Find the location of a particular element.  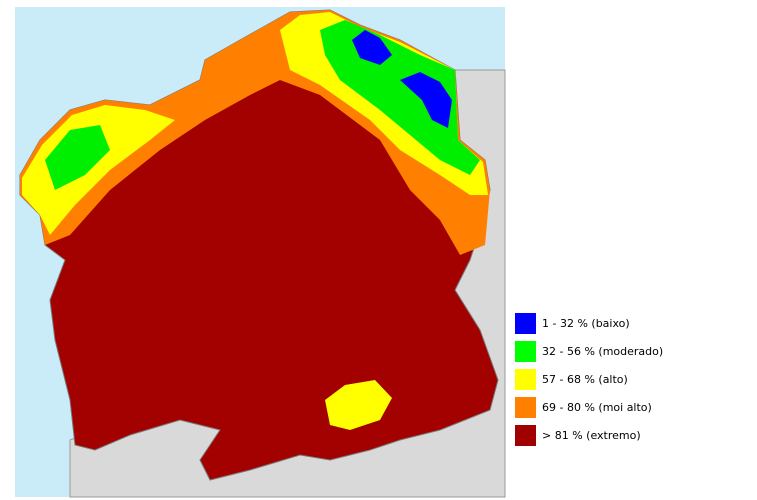

legend-label: 32 - 56 % (moderado) is located at coordinates (602, 351).